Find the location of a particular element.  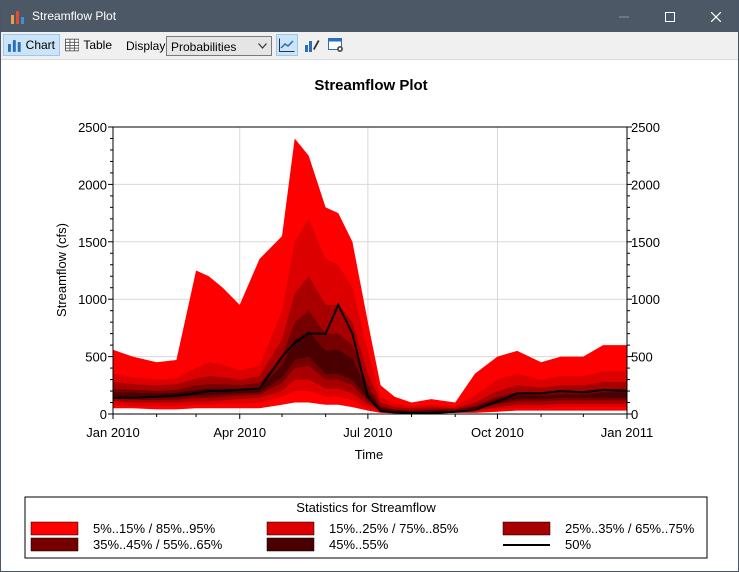

toolbar: Chart Table Display: is located at coordinates (369, 46).